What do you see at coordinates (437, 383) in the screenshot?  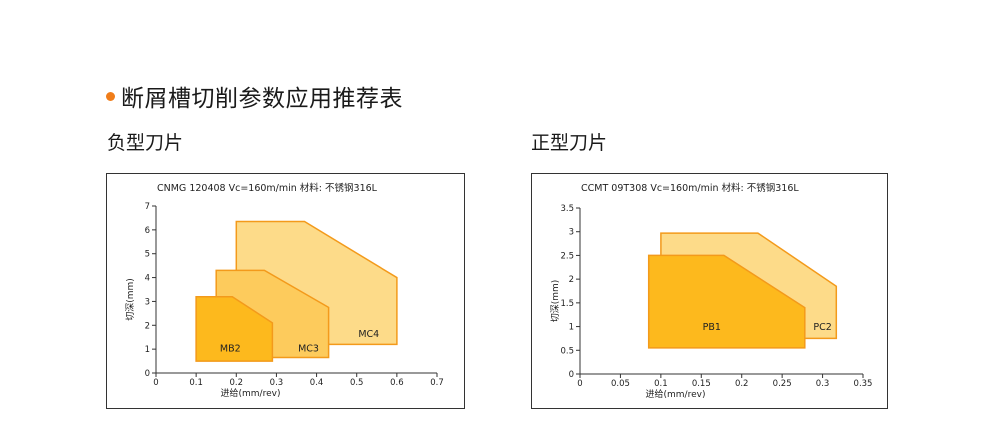 I see `x-tick-label: 0.7` at bounding box center [437, 383].